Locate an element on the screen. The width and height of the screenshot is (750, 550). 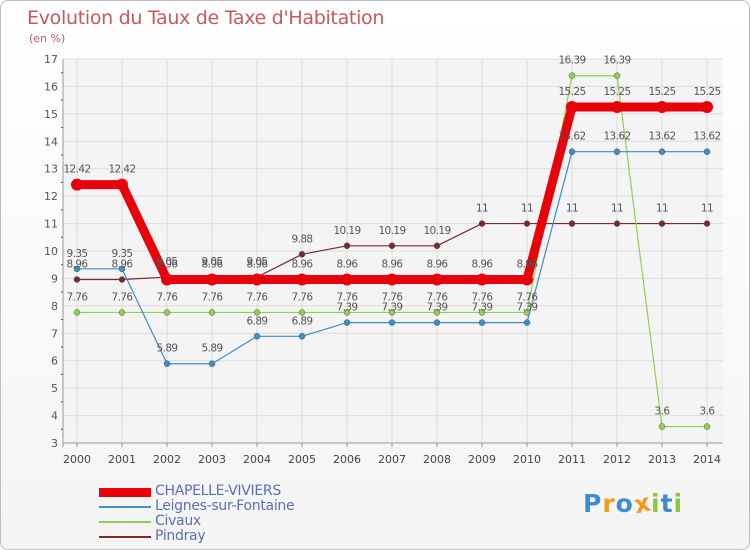
x-tick-label: 2011 is located at coordinates (572, 459).